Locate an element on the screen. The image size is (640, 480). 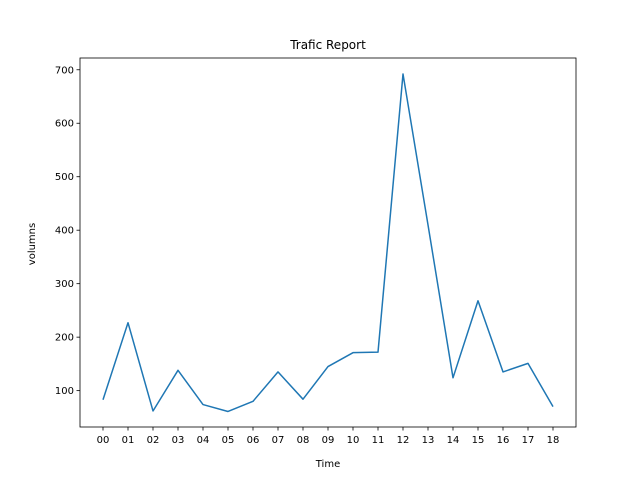
x-tick-label: 12 is located at coordinates (403, 440).